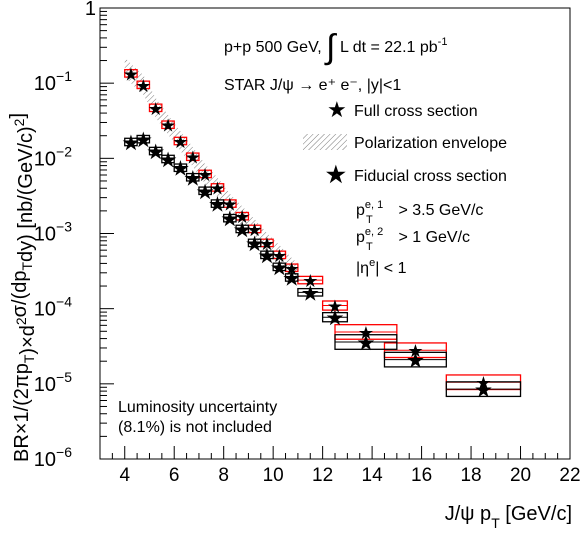  I want to click on legend-marker-fiducial: ★, so click(336, 174).